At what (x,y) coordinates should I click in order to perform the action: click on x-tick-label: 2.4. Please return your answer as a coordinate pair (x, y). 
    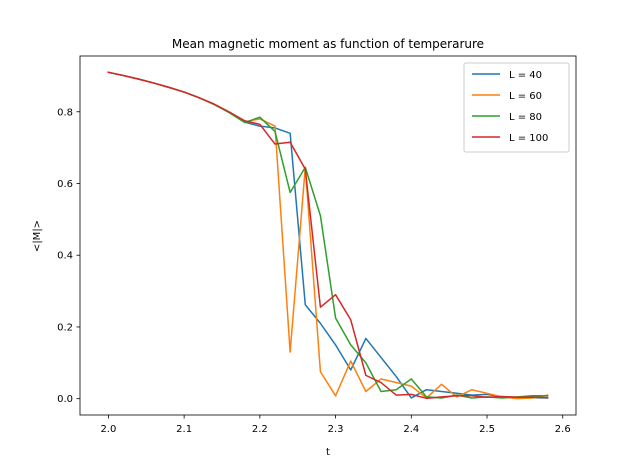
    Looking at the image, I should click on (411, 429).